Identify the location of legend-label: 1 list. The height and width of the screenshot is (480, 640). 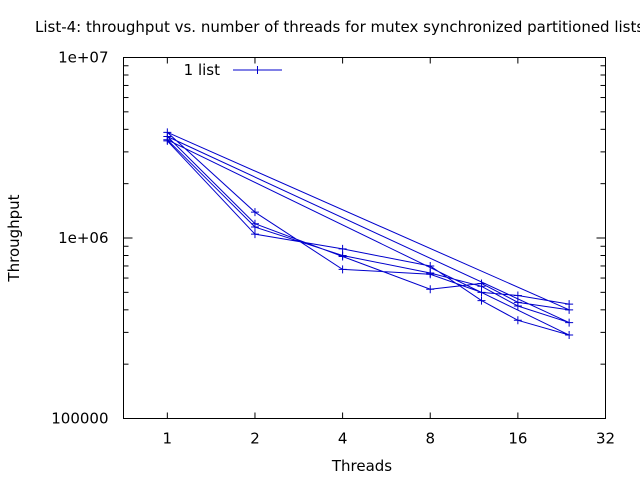
(202, 70).